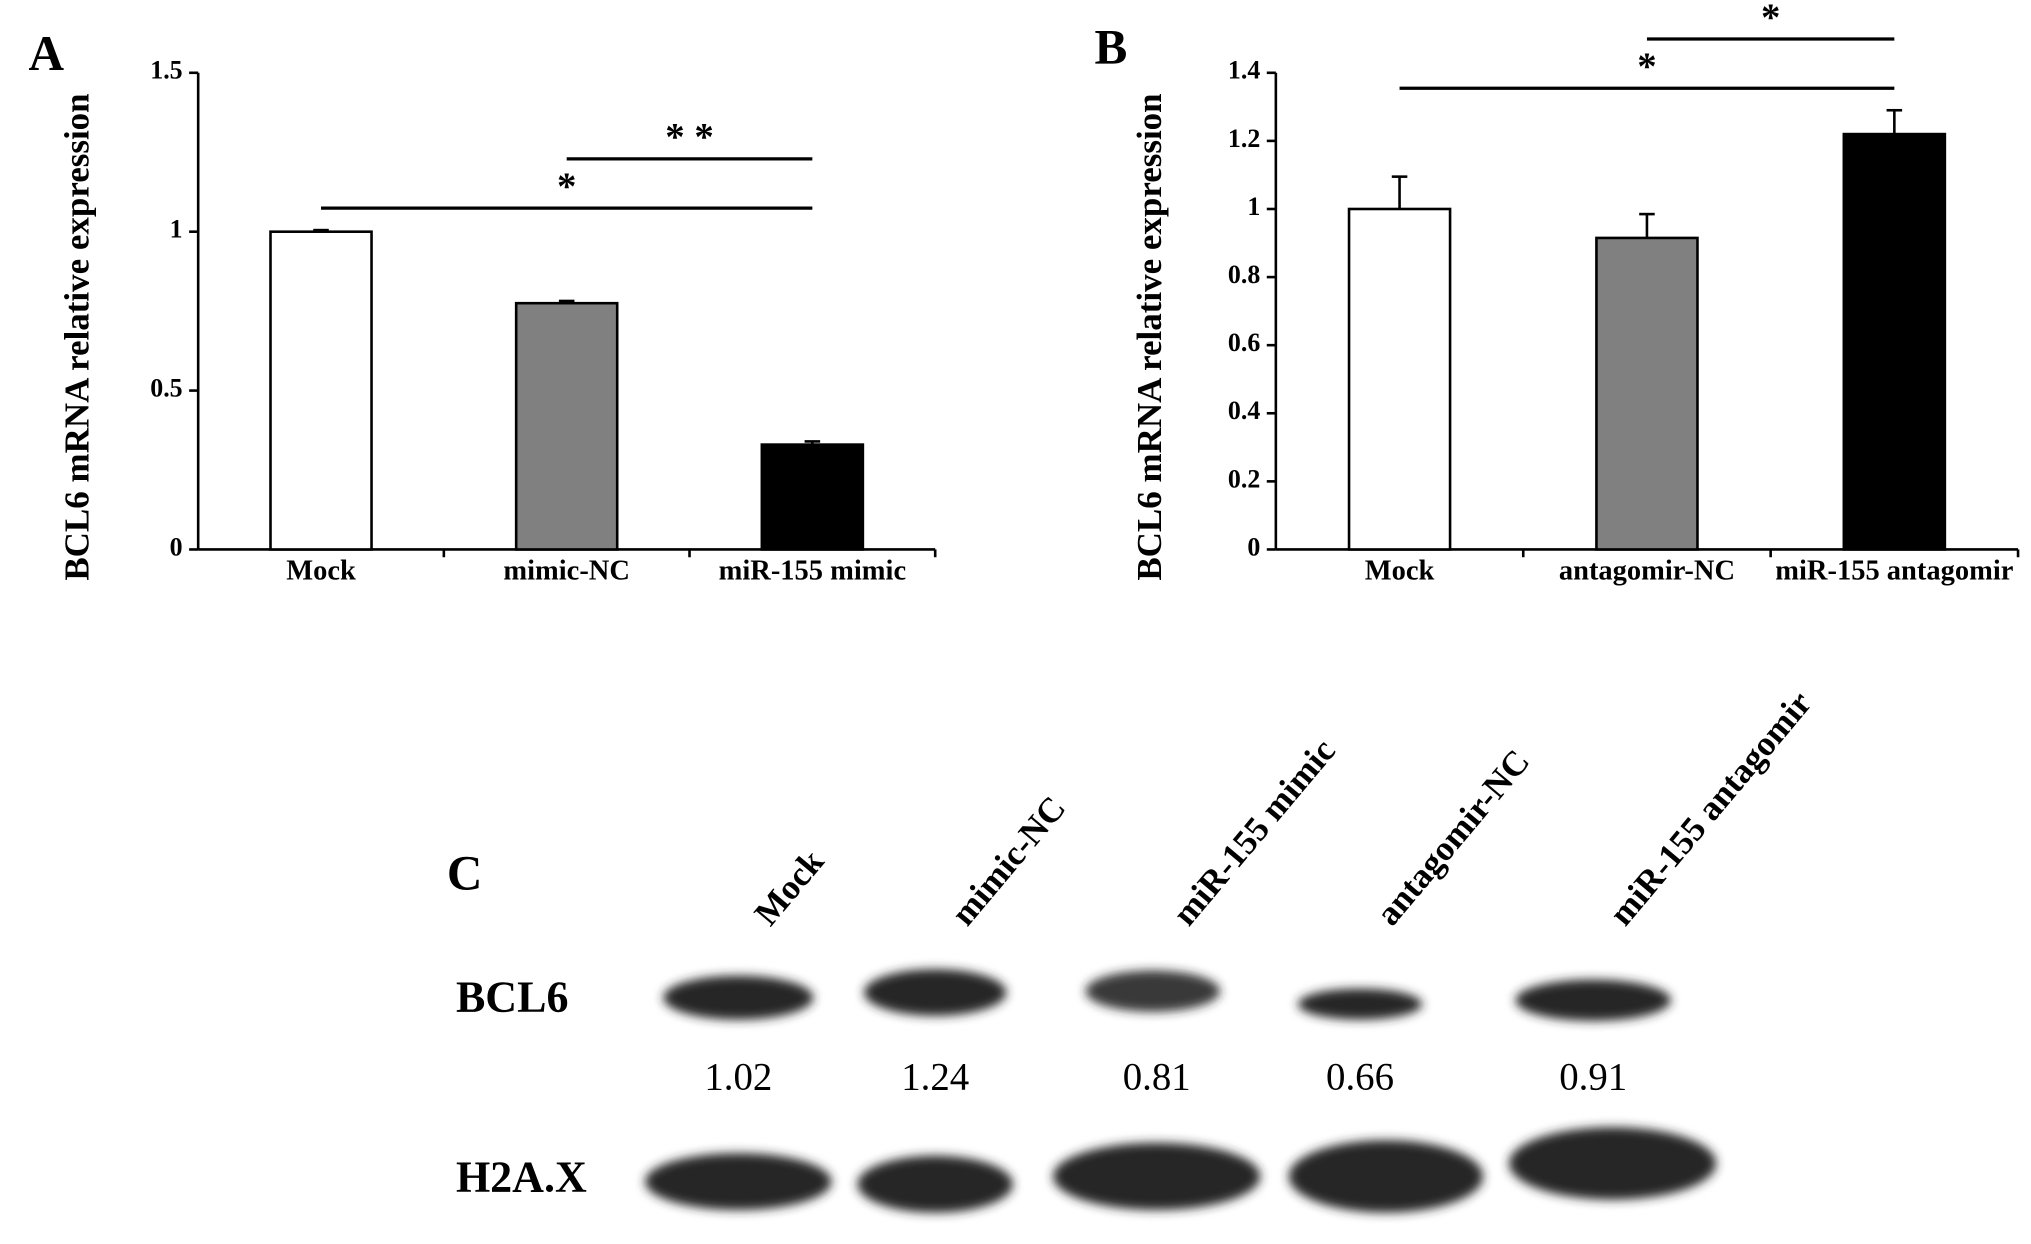 The image size is (2031, 1244). I want to click on x-tick-label: antagomir-NC, so click(1647, 570).